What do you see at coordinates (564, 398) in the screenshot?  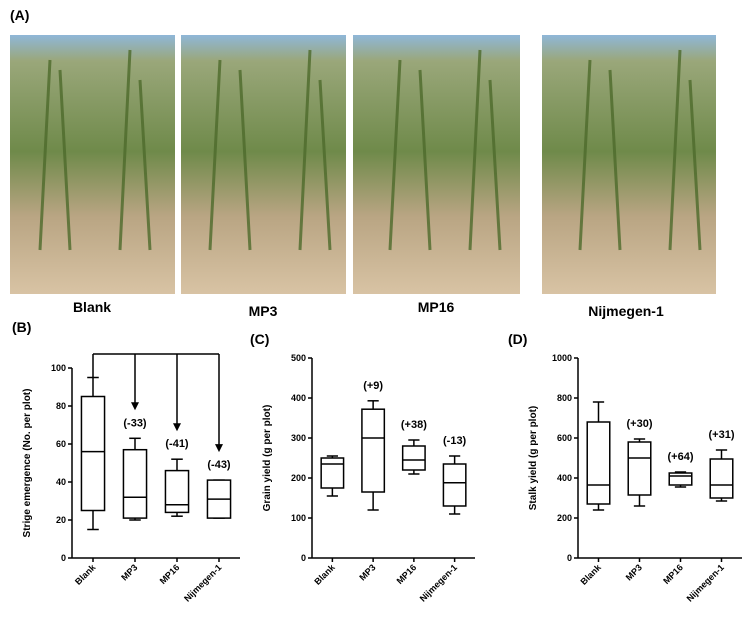 I see `y-tick-label: 800` at bounding box center [564, 398].